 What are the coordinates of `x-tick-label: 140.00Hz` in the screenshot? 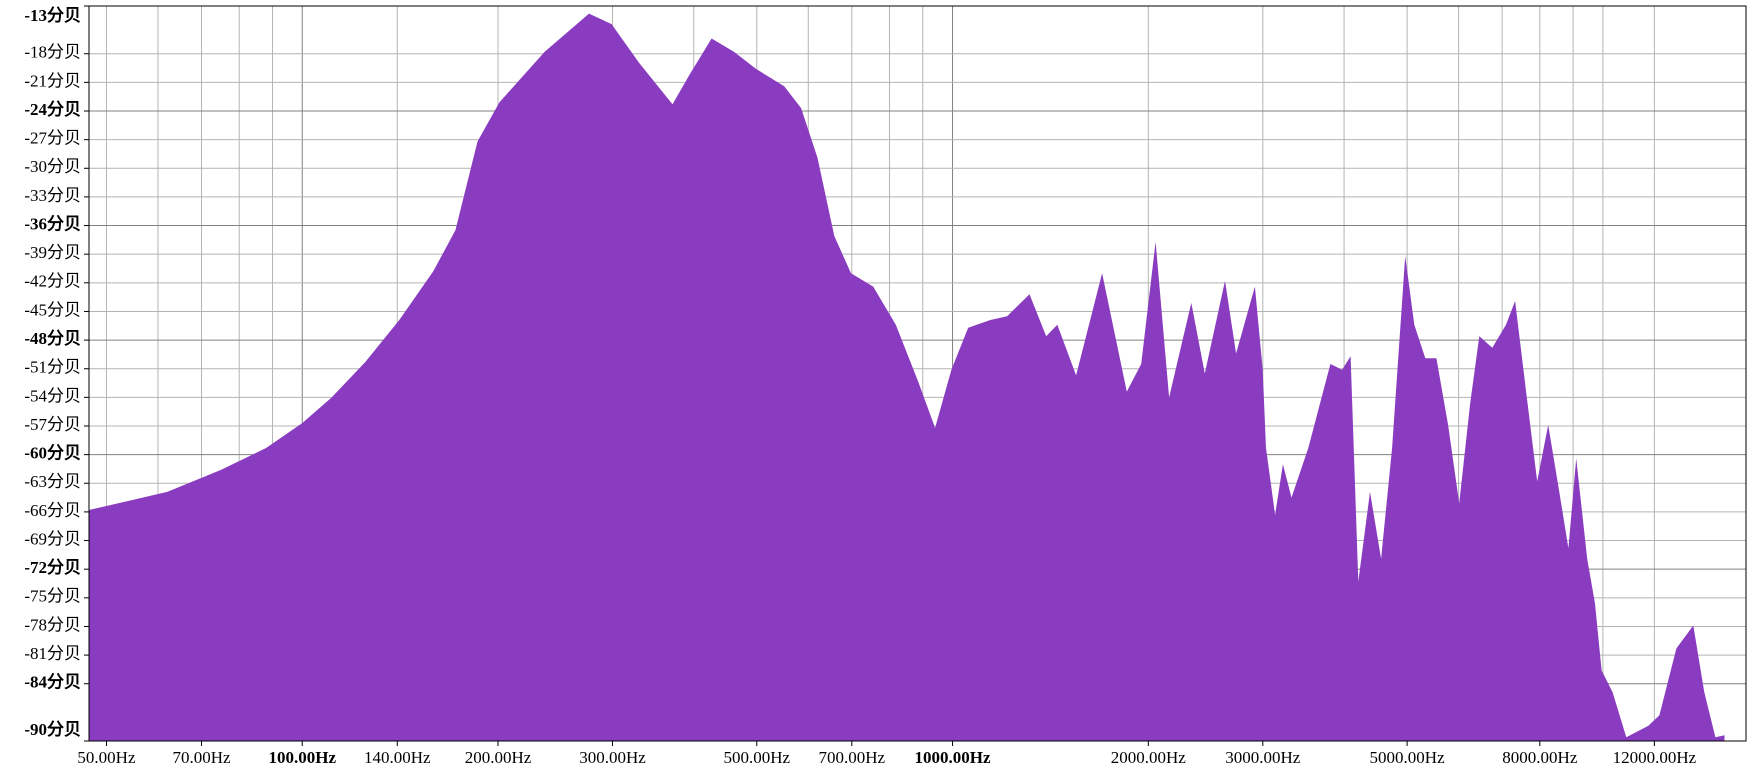 It's located at (397, 757).